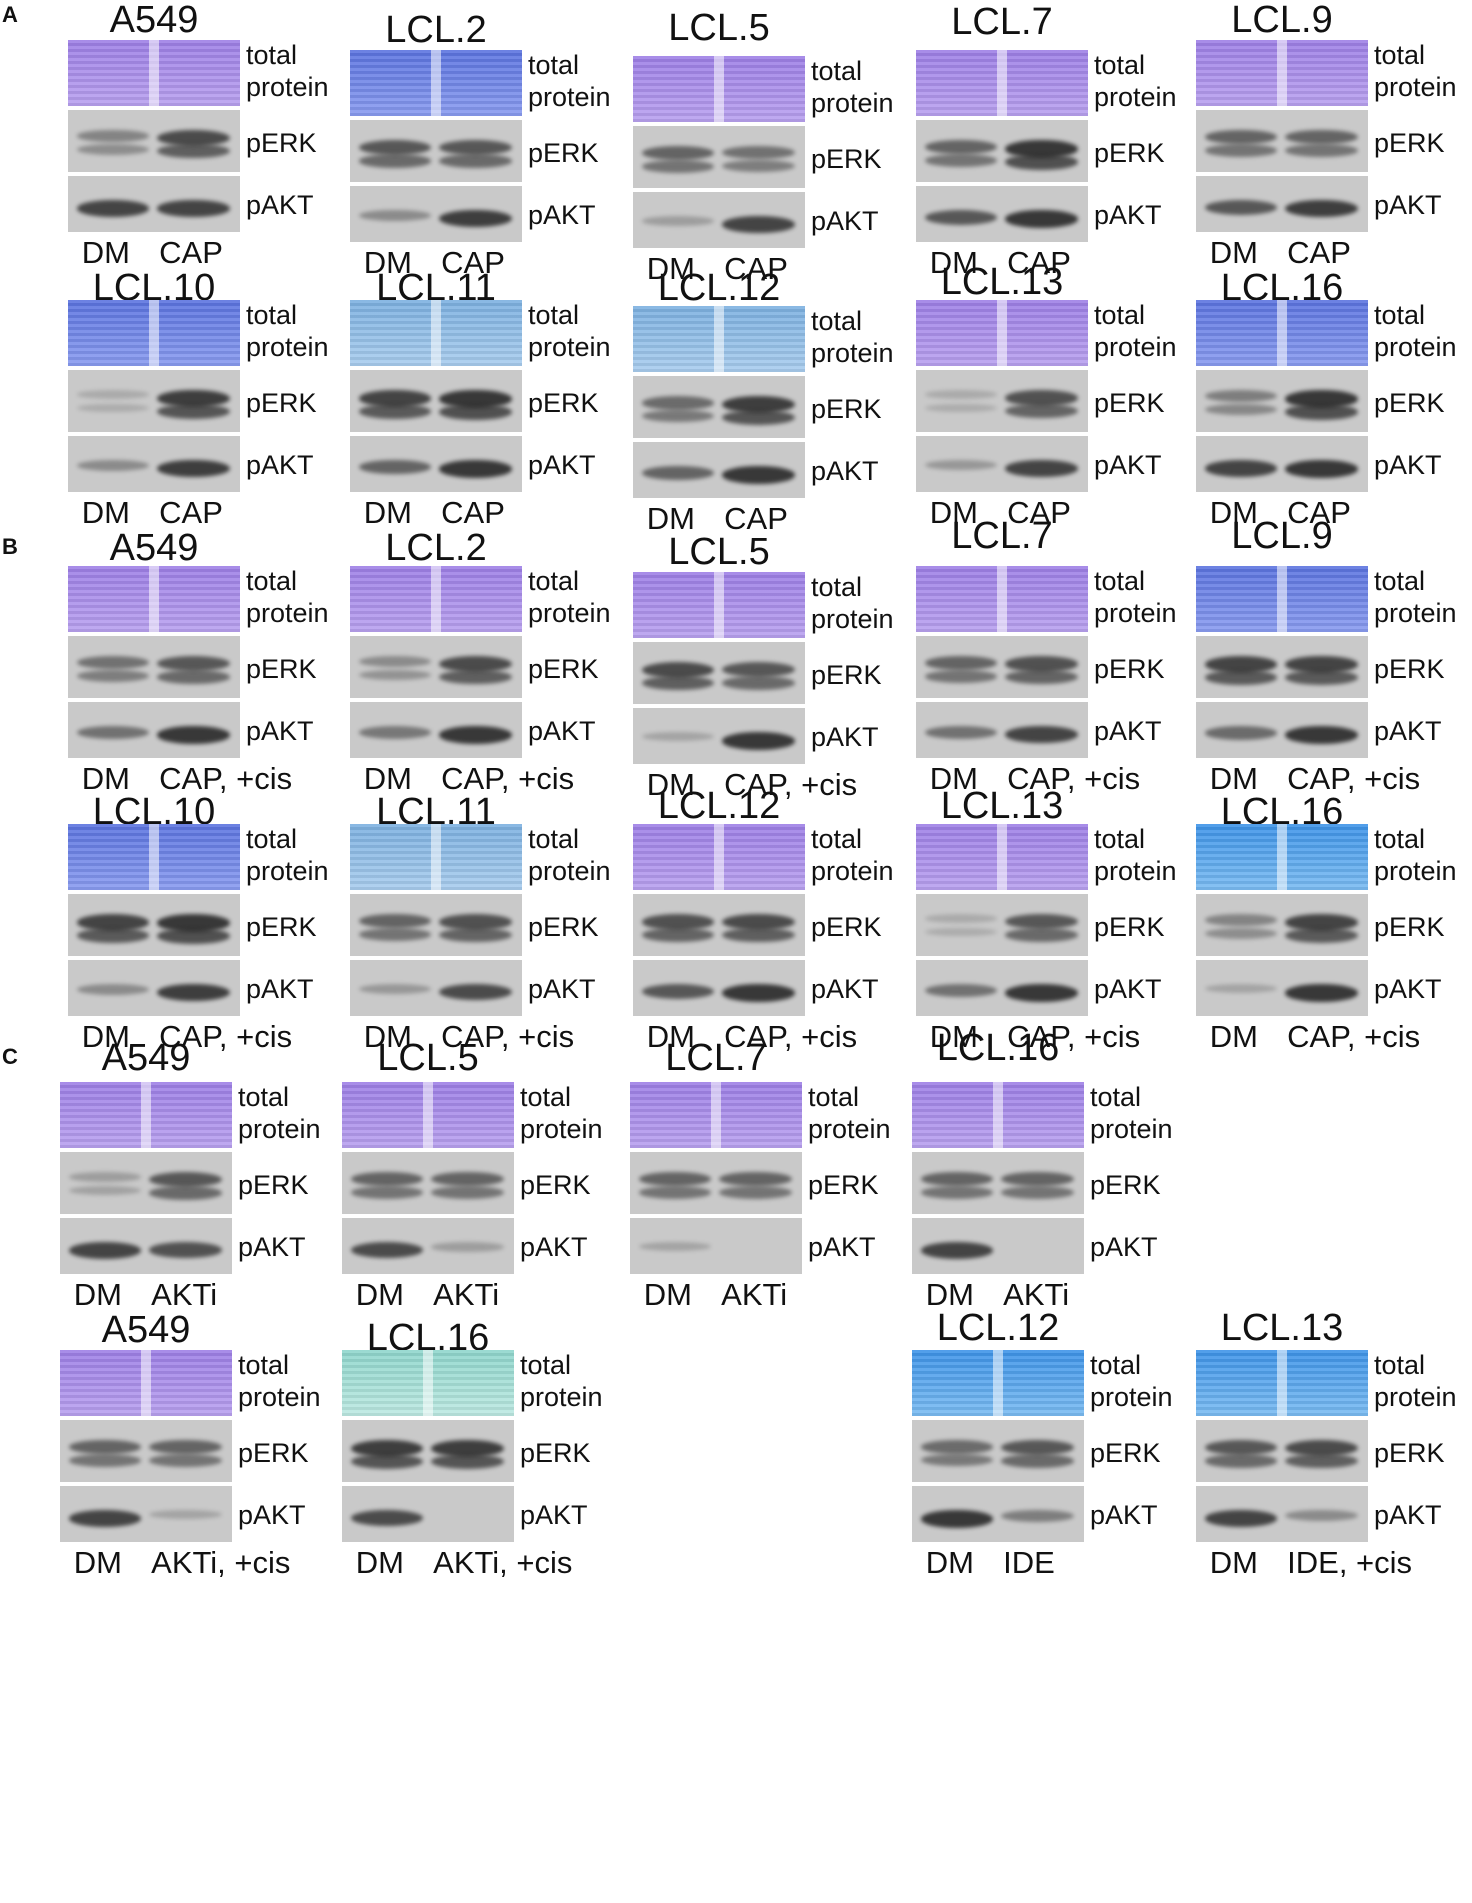 This screenshot has width=1472, height=1903. What do you see at coordinates (496, 150) in the screenshot?
I see `blot-panel: LCL.2 total protein pERK pAKT DM CAP` at bounding box center [496, 150].